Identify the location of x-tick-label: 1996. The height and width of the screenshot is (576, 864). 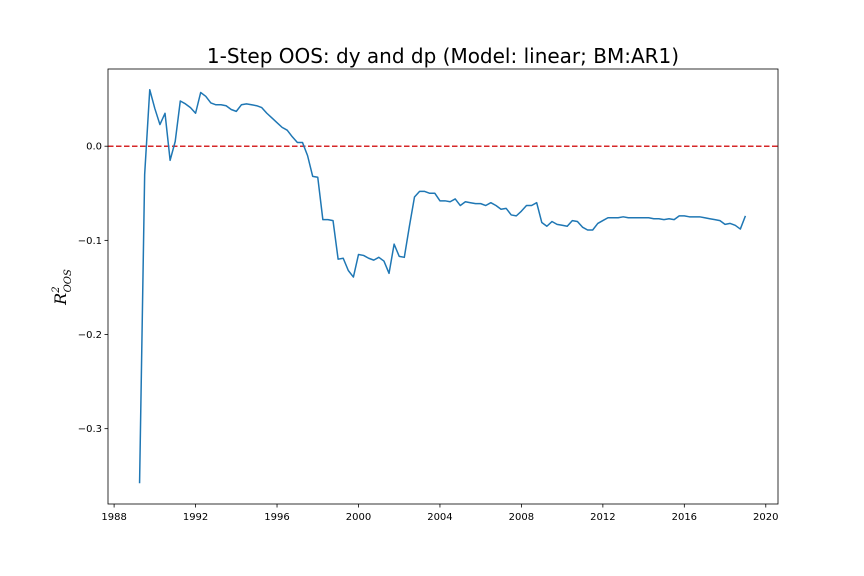
(276, 517).